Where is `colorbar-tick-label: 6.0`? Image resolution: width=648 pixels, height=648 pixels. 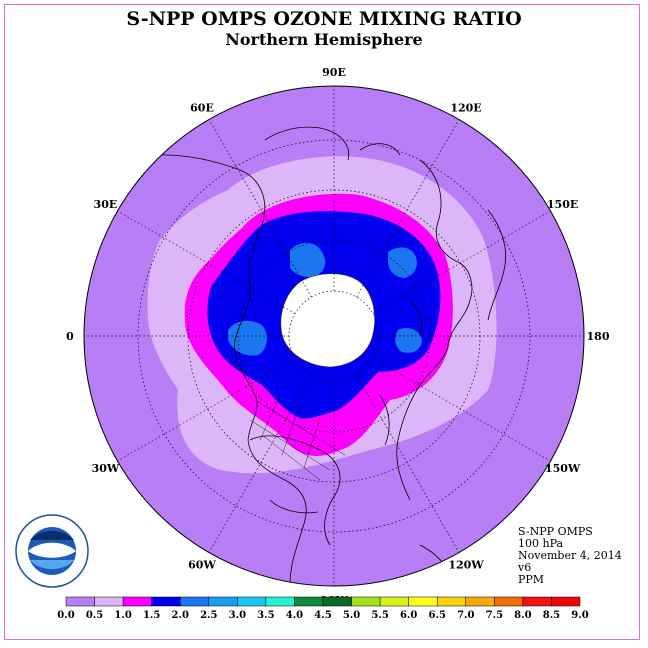
colorbar-tick-label: 6.0 is located at coordinates (408, 615).